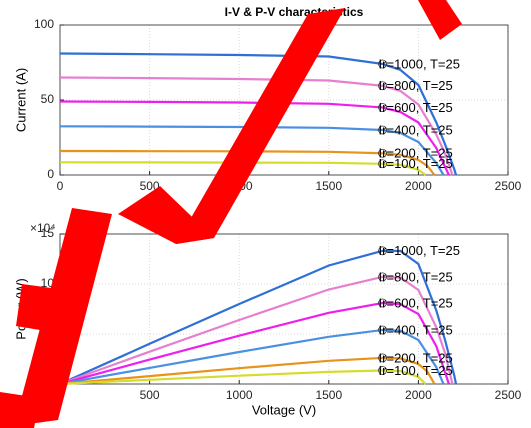 The height and width of the screenshot is (428, 531). I want to click on y-tick-label: 50, so click(48, 99).